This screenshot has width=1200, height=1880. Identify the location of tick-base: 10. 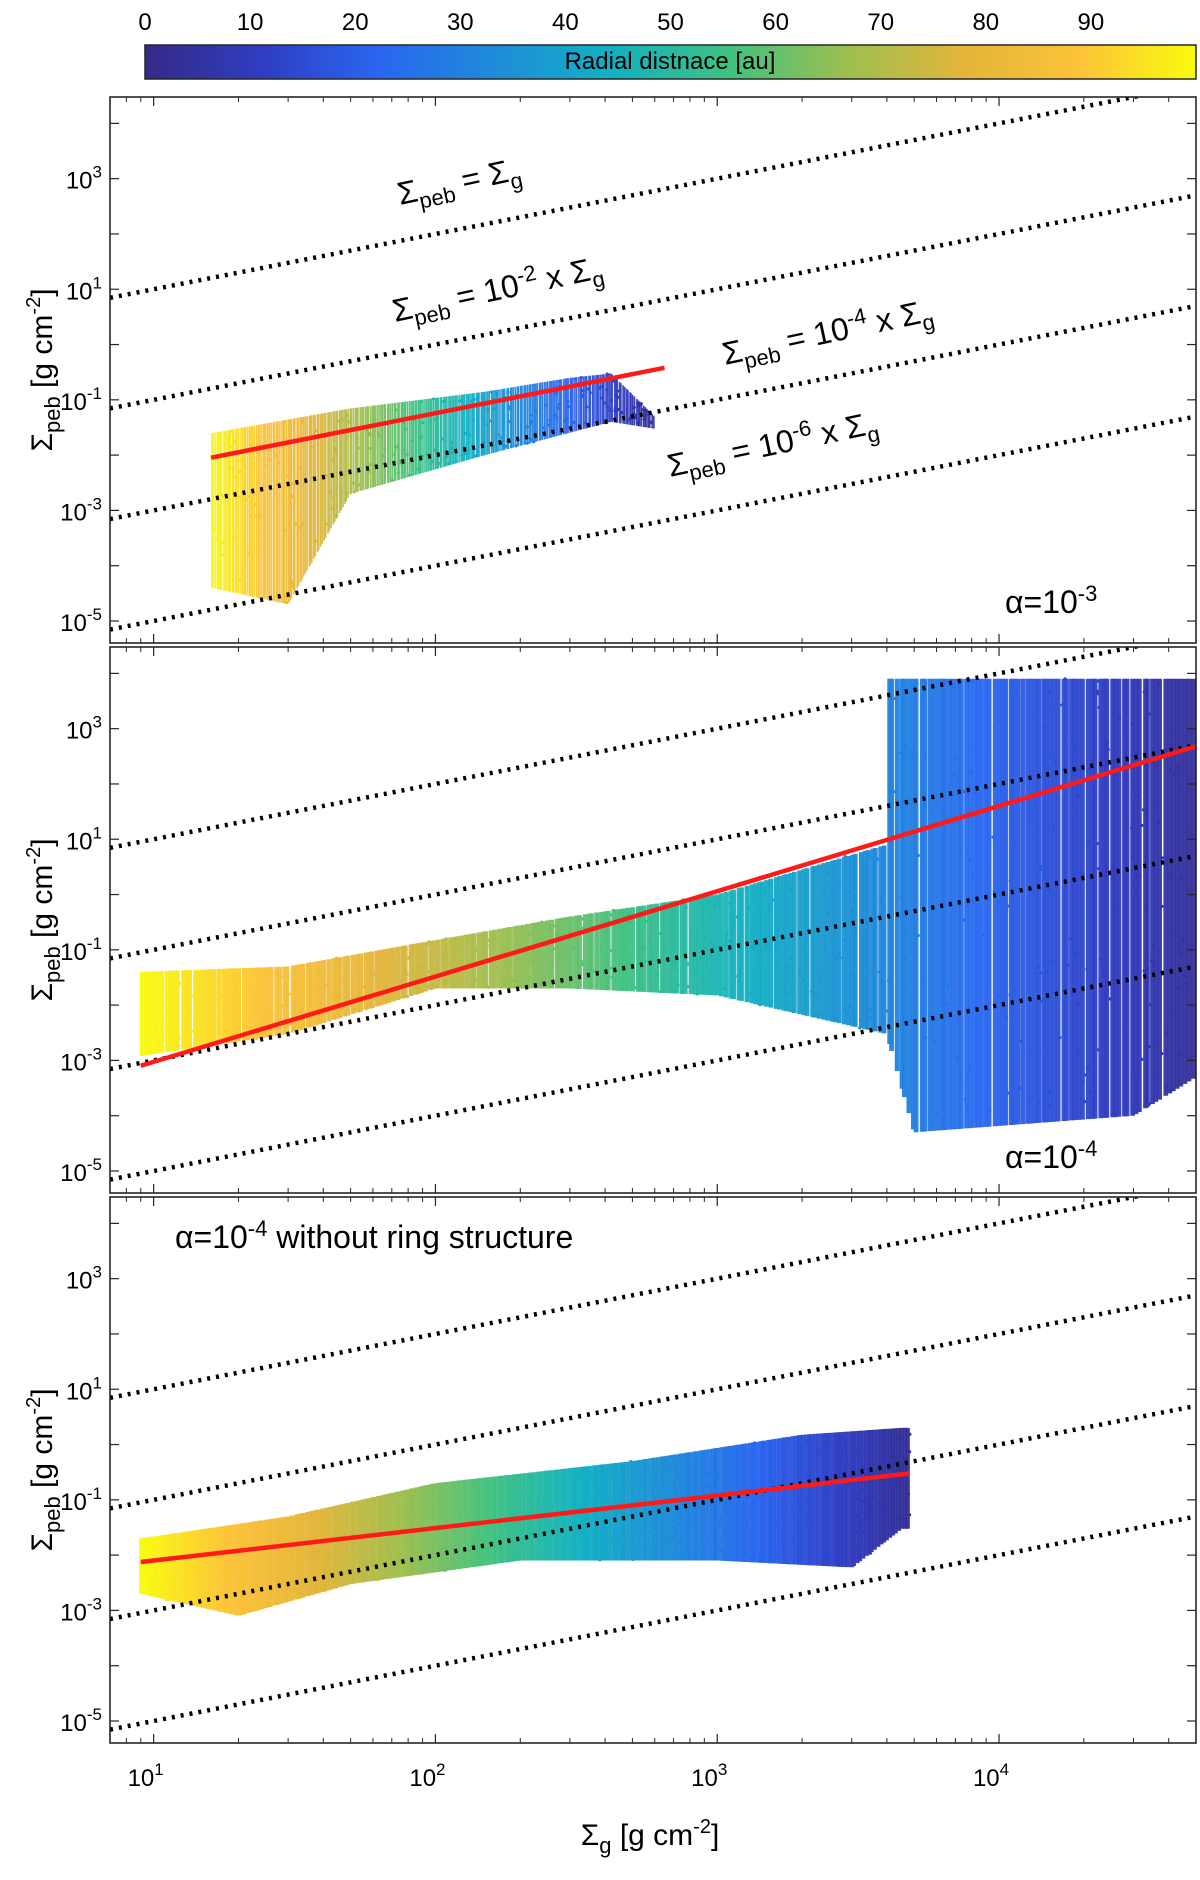
(79, 1281).